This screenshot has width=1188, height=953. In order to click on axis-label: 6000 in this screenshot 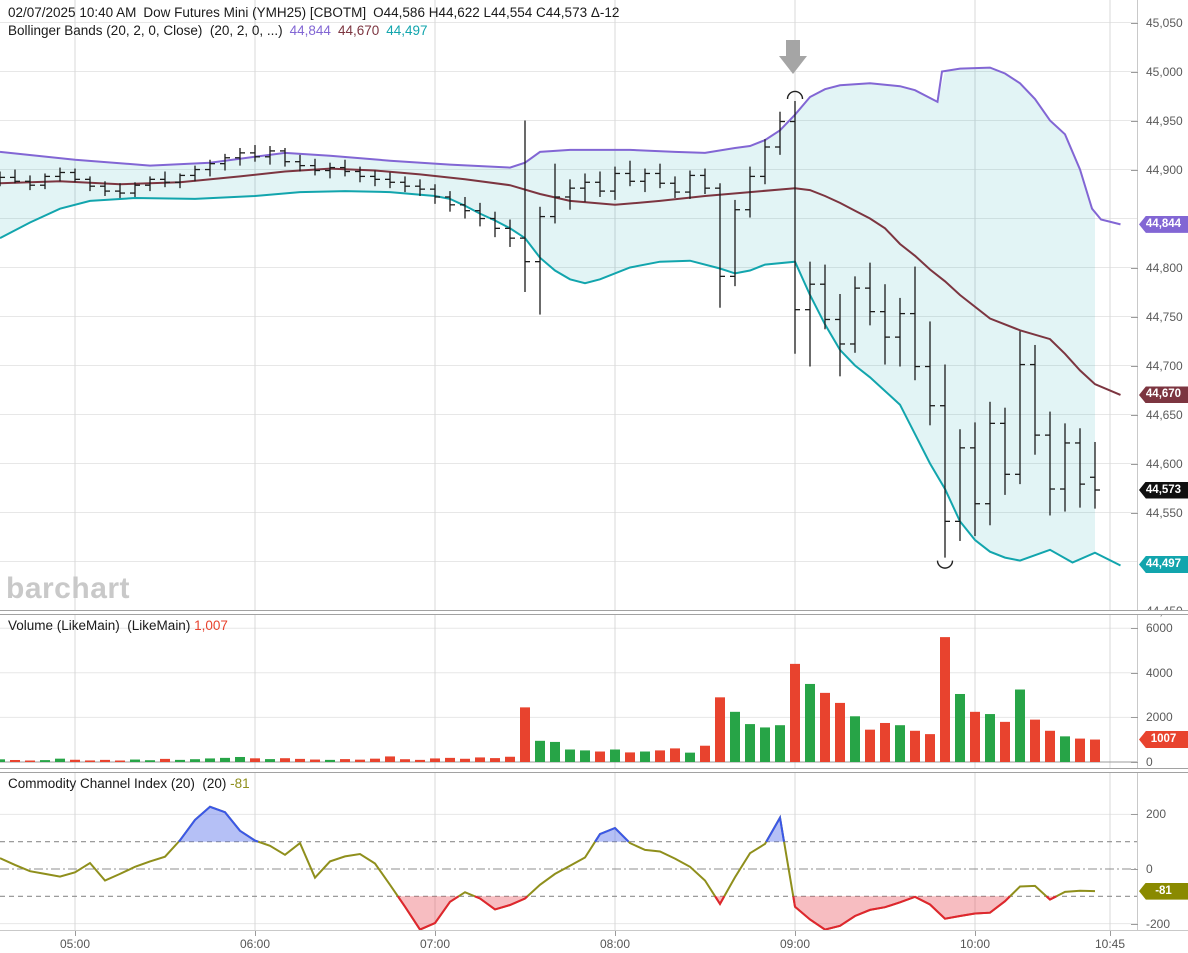, I will do `click(1159, 628)`.